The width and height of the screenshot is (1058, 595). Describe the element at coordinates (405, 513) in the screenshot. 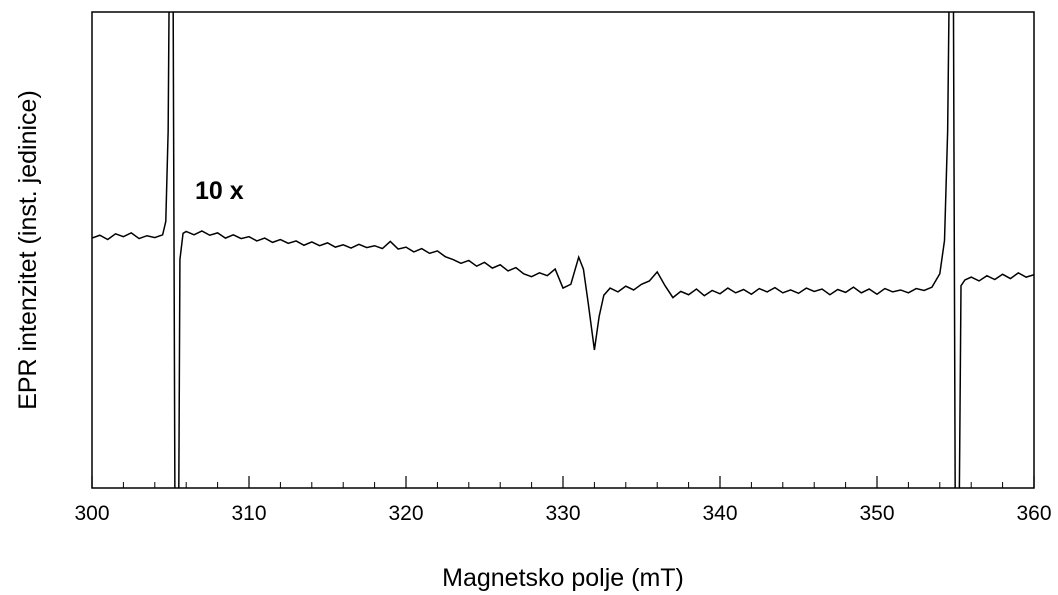

I see `x-tick-label: 320` at that location.